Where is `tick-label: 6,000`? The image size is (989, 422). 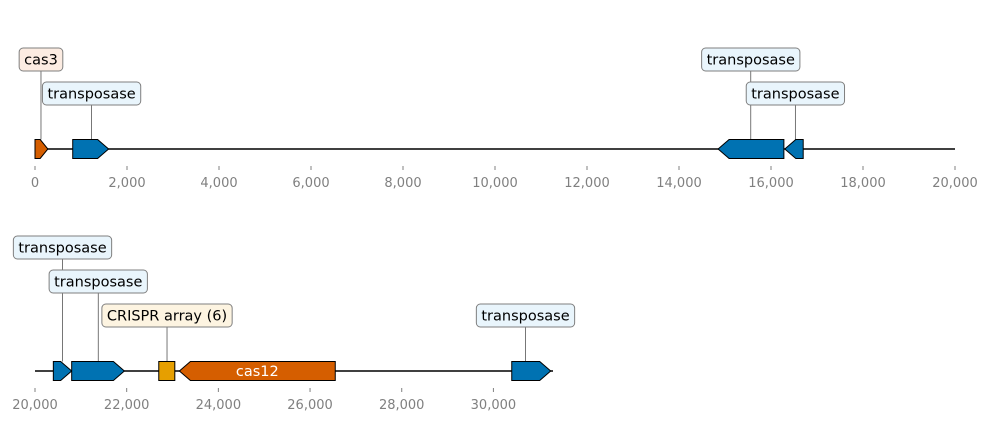 tick-label: 6,000 is located at coordinates (310, 183).